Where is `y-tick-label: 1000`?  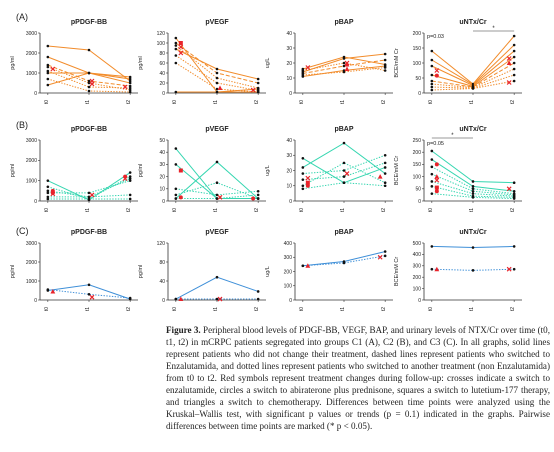
y-tick-label: 1000 is located at coordinates (31, 181).